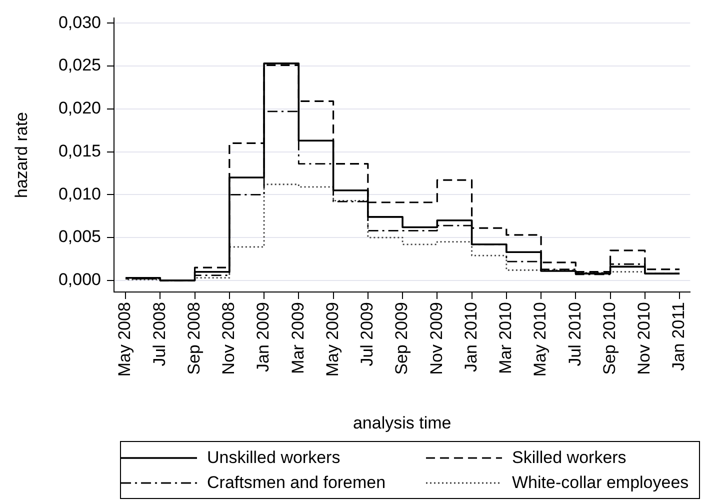  I want to click on y-tick-label: 0,015, so click(79, 150).